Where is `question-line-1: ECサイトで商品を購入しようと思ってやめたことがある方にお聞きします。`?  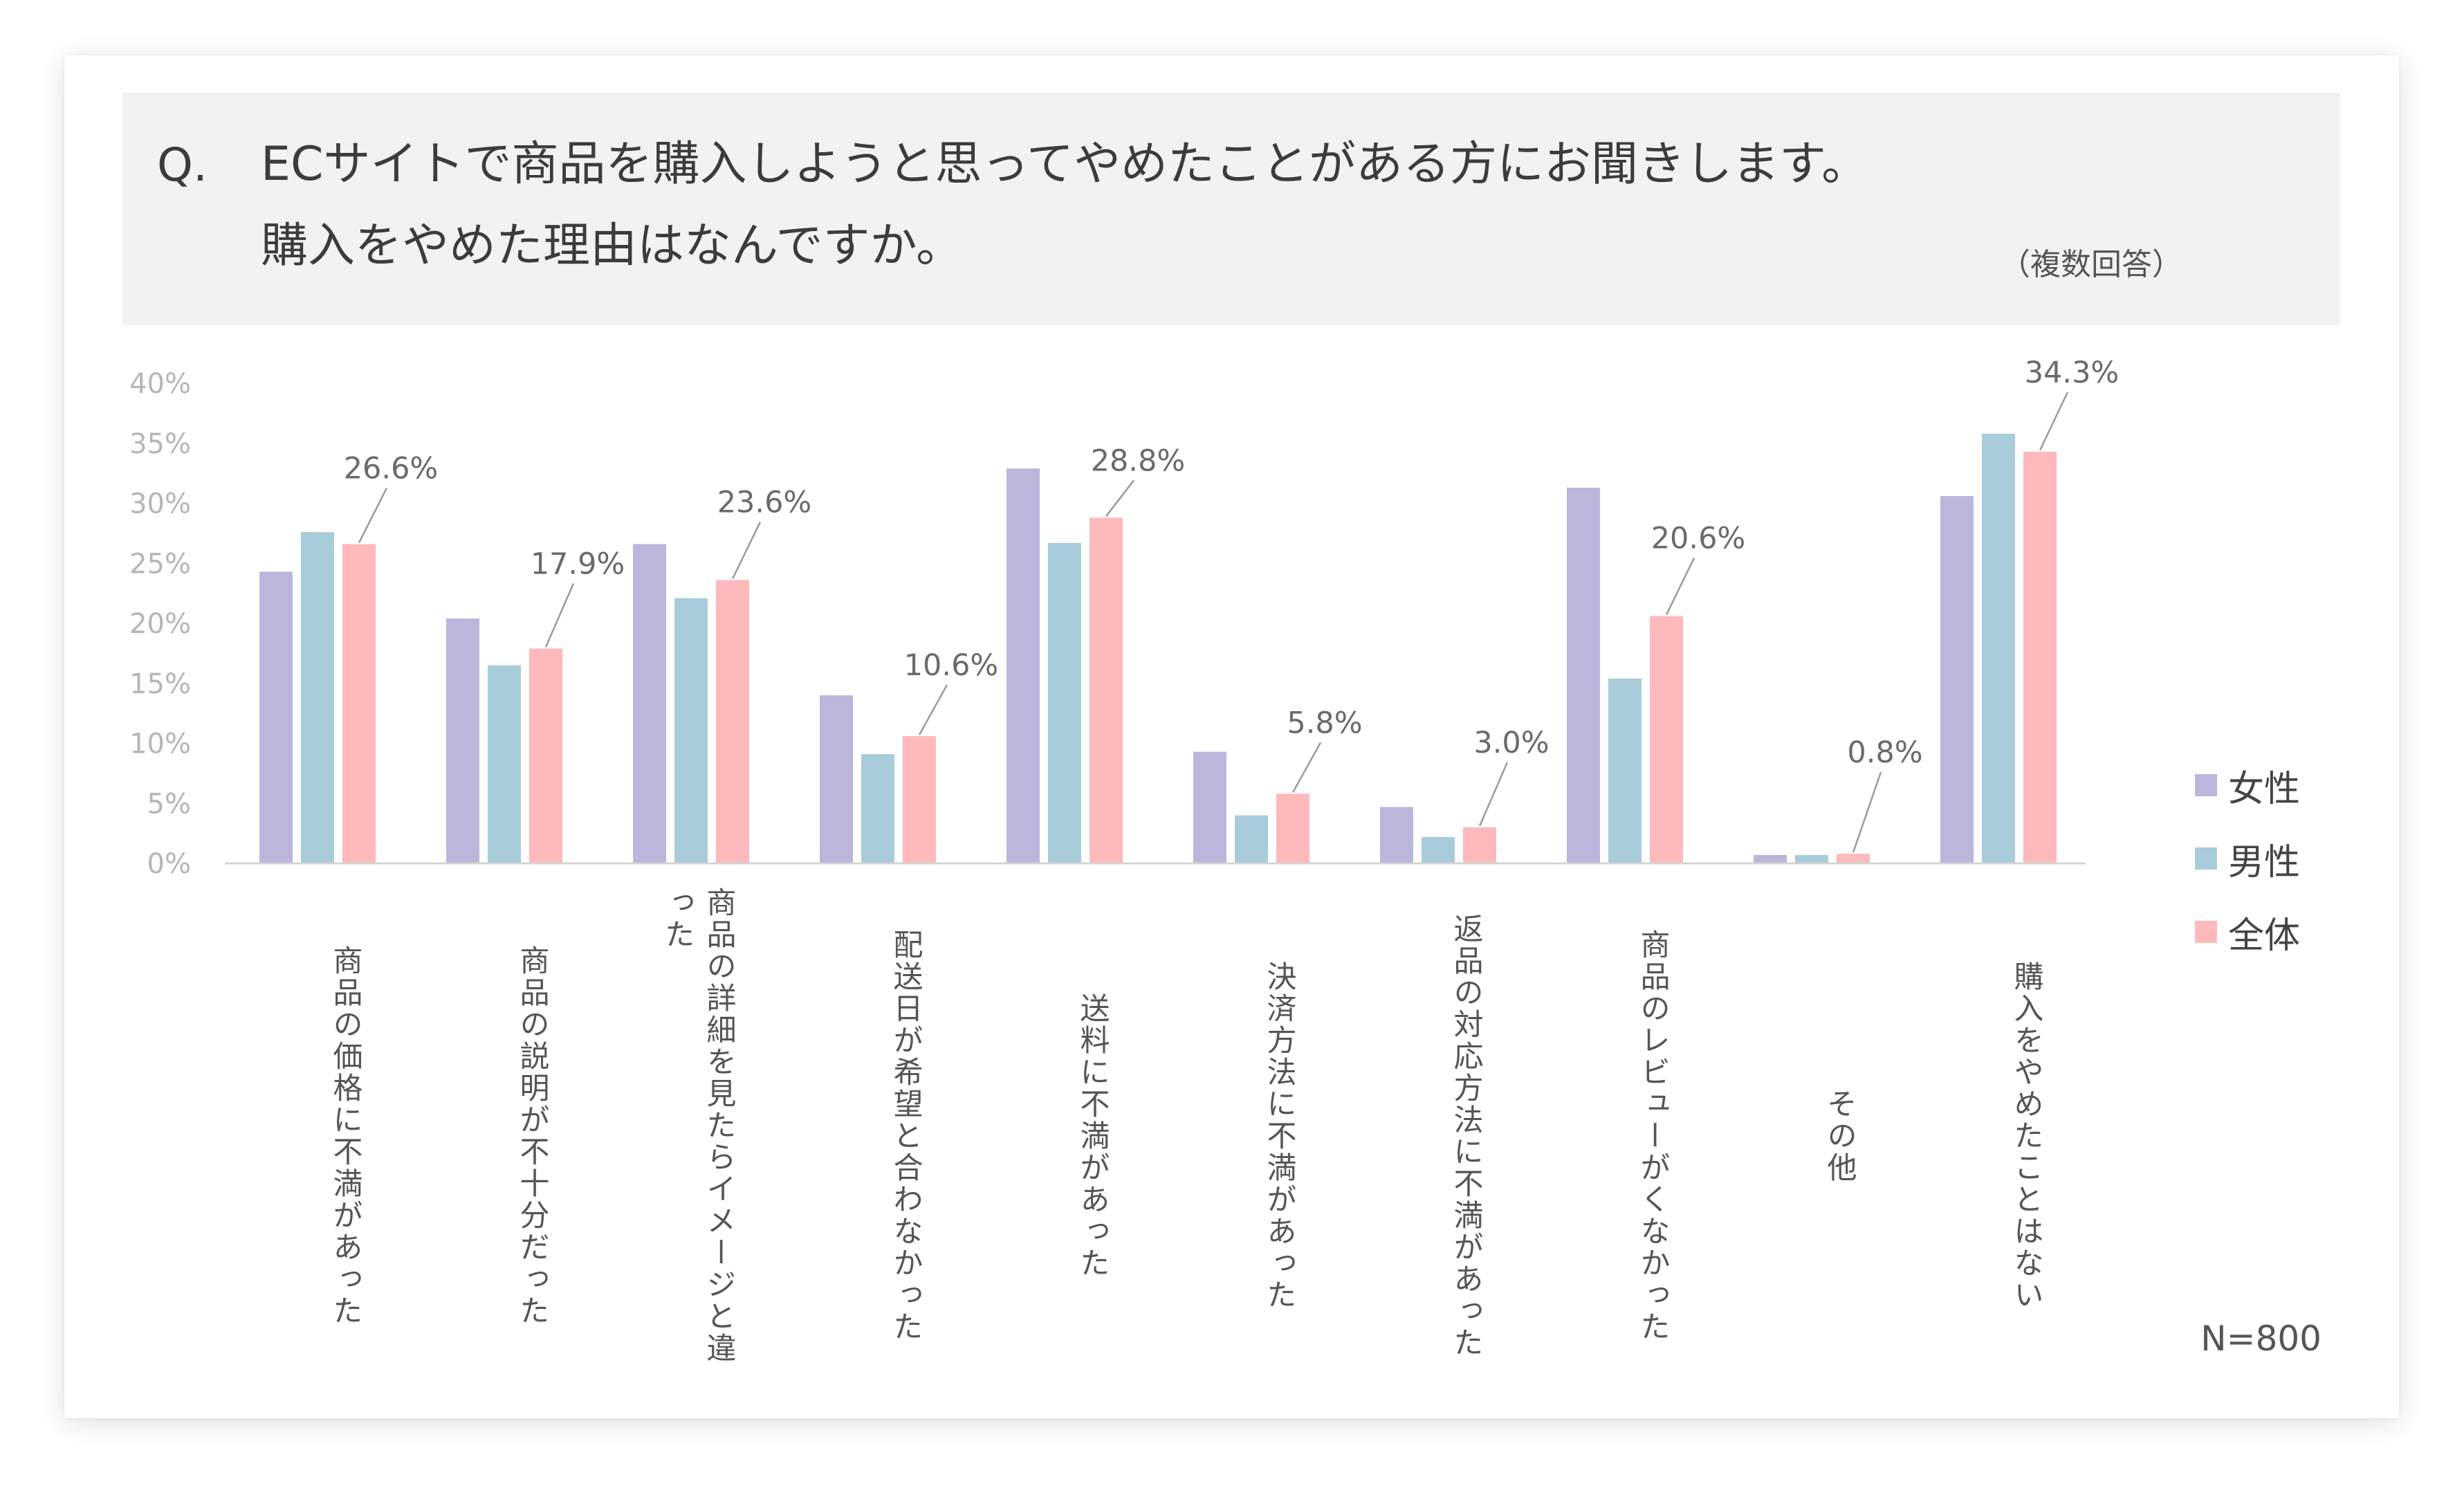
question-line-1: ECサイトで商品を購入しようと思ってやめたことがある方にお聞きします。 is located at coordinates (1065, 164).